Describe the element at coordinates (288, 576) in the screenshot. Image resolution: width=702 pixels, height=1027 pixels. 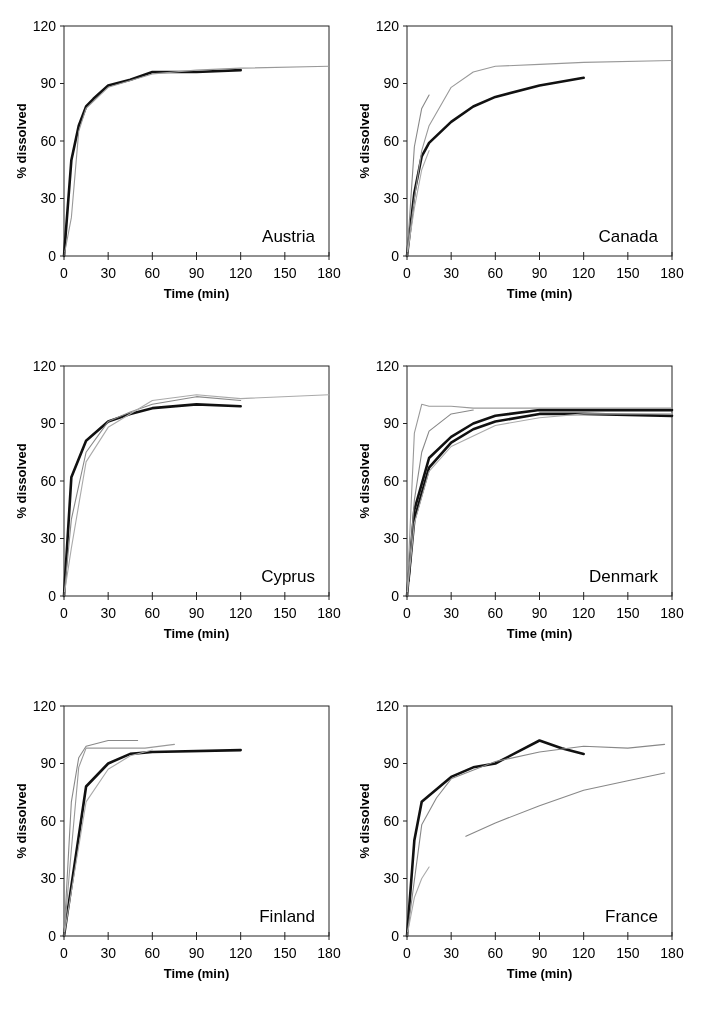
I see `annotation: Cyprus` at that location.